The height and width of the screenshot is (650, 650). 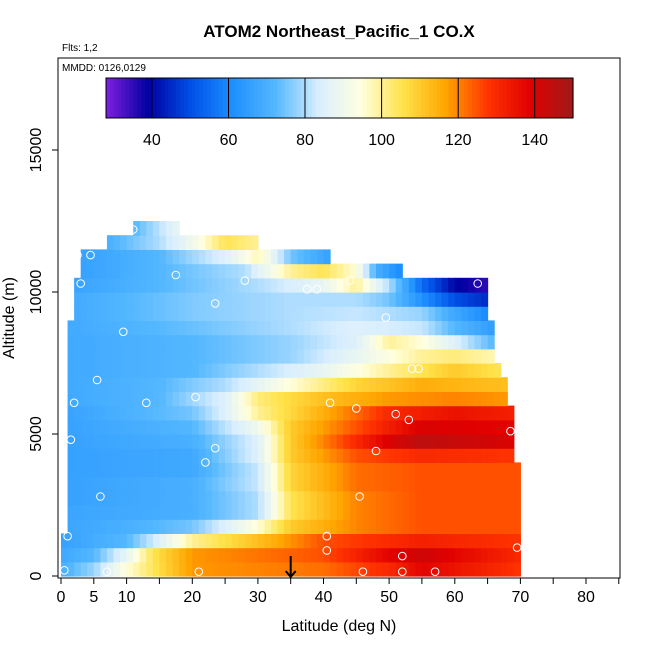 What do you see at coordinates (343, 98) in the screenshot?
I see `colorbar-tick-lines` at bounding box center [343, 98].